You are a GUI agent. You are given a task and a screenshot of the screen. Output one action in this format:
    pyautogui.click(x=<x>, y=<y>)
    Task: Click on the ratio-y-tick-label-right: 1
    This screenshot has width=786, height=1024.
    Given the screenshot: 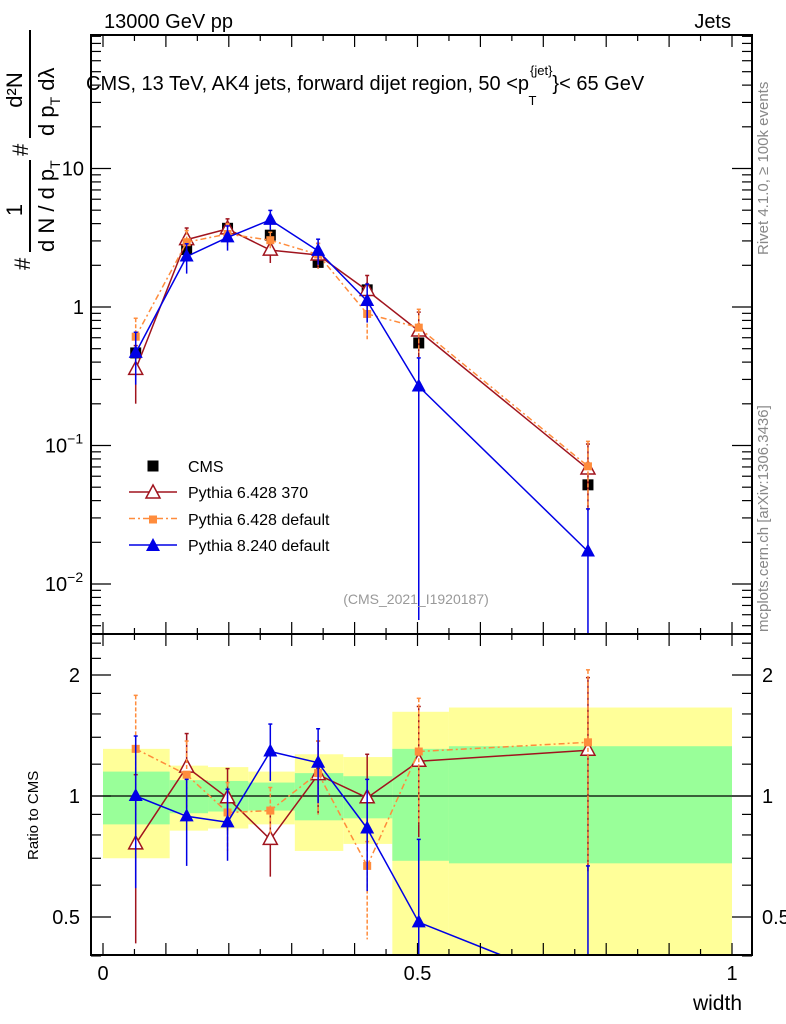 What is the action you would take?
    pyautogui.click(x=767, y=797)
    